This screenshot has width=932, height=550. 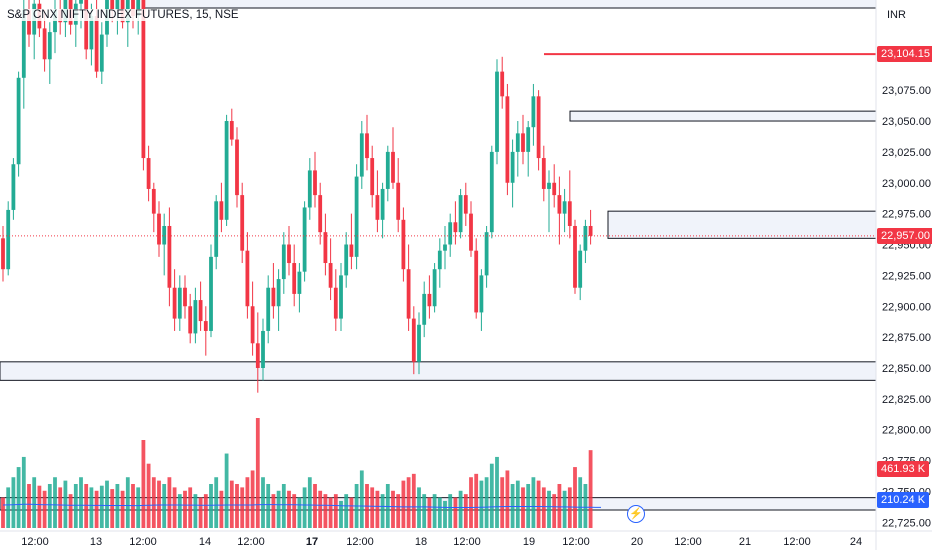 I want to click on jump-to-realtime-button: ⚡, so click(x=636, y=514).